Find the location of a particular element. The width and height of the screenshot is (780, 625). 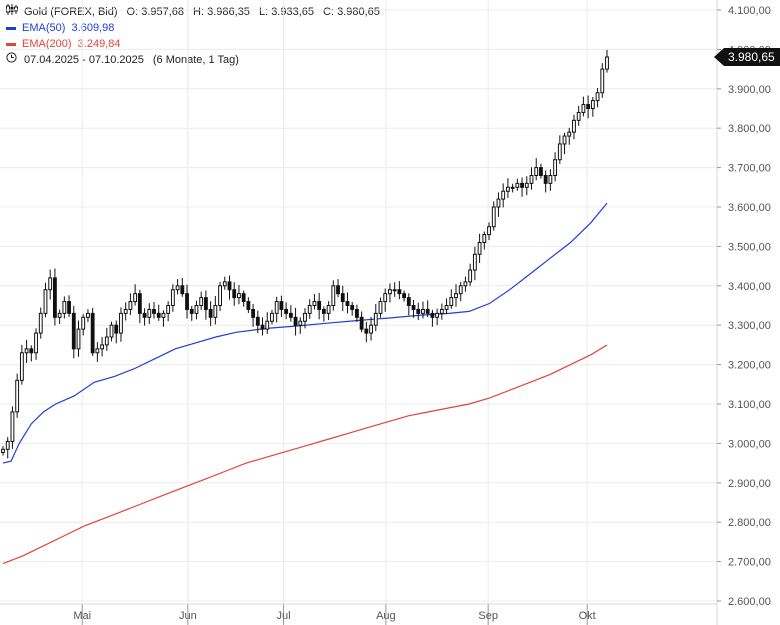

y-tick-label: 3.100,00 is located at coordinates (749, 405).